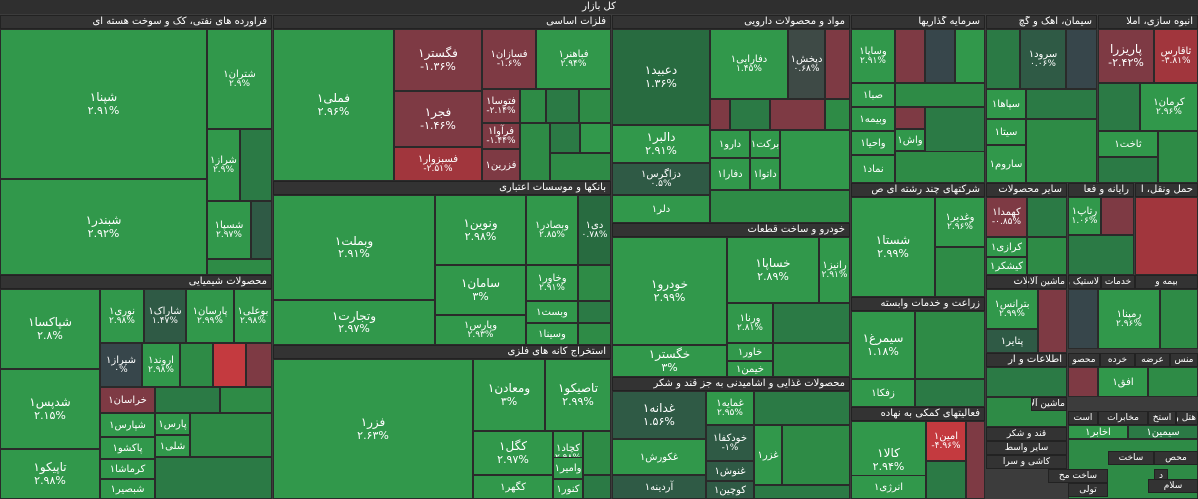  What do you see at coordinates (501, 106) in the screenshot?
I see `tile-ftosa: فتوسا۱ -۲.۱۴%` at bounding box center [501, 106].